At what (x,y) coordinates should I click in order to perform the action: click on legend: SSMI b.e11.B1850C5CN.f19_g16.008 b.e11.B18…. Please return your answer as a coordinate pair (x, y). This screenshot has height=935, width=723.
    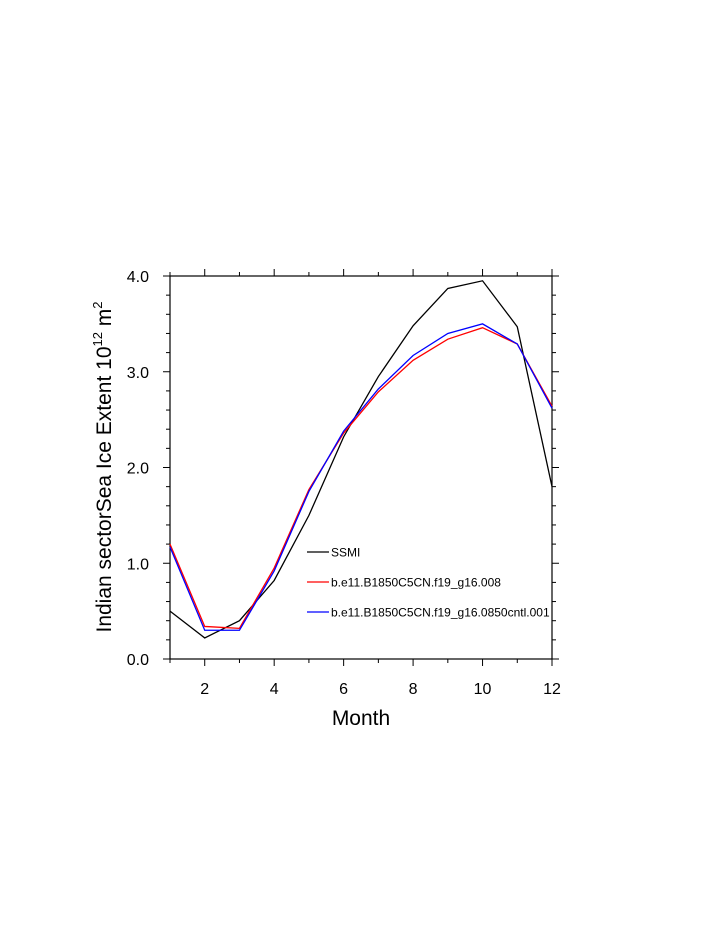
    Looking at the image, I should click on (428, 583).